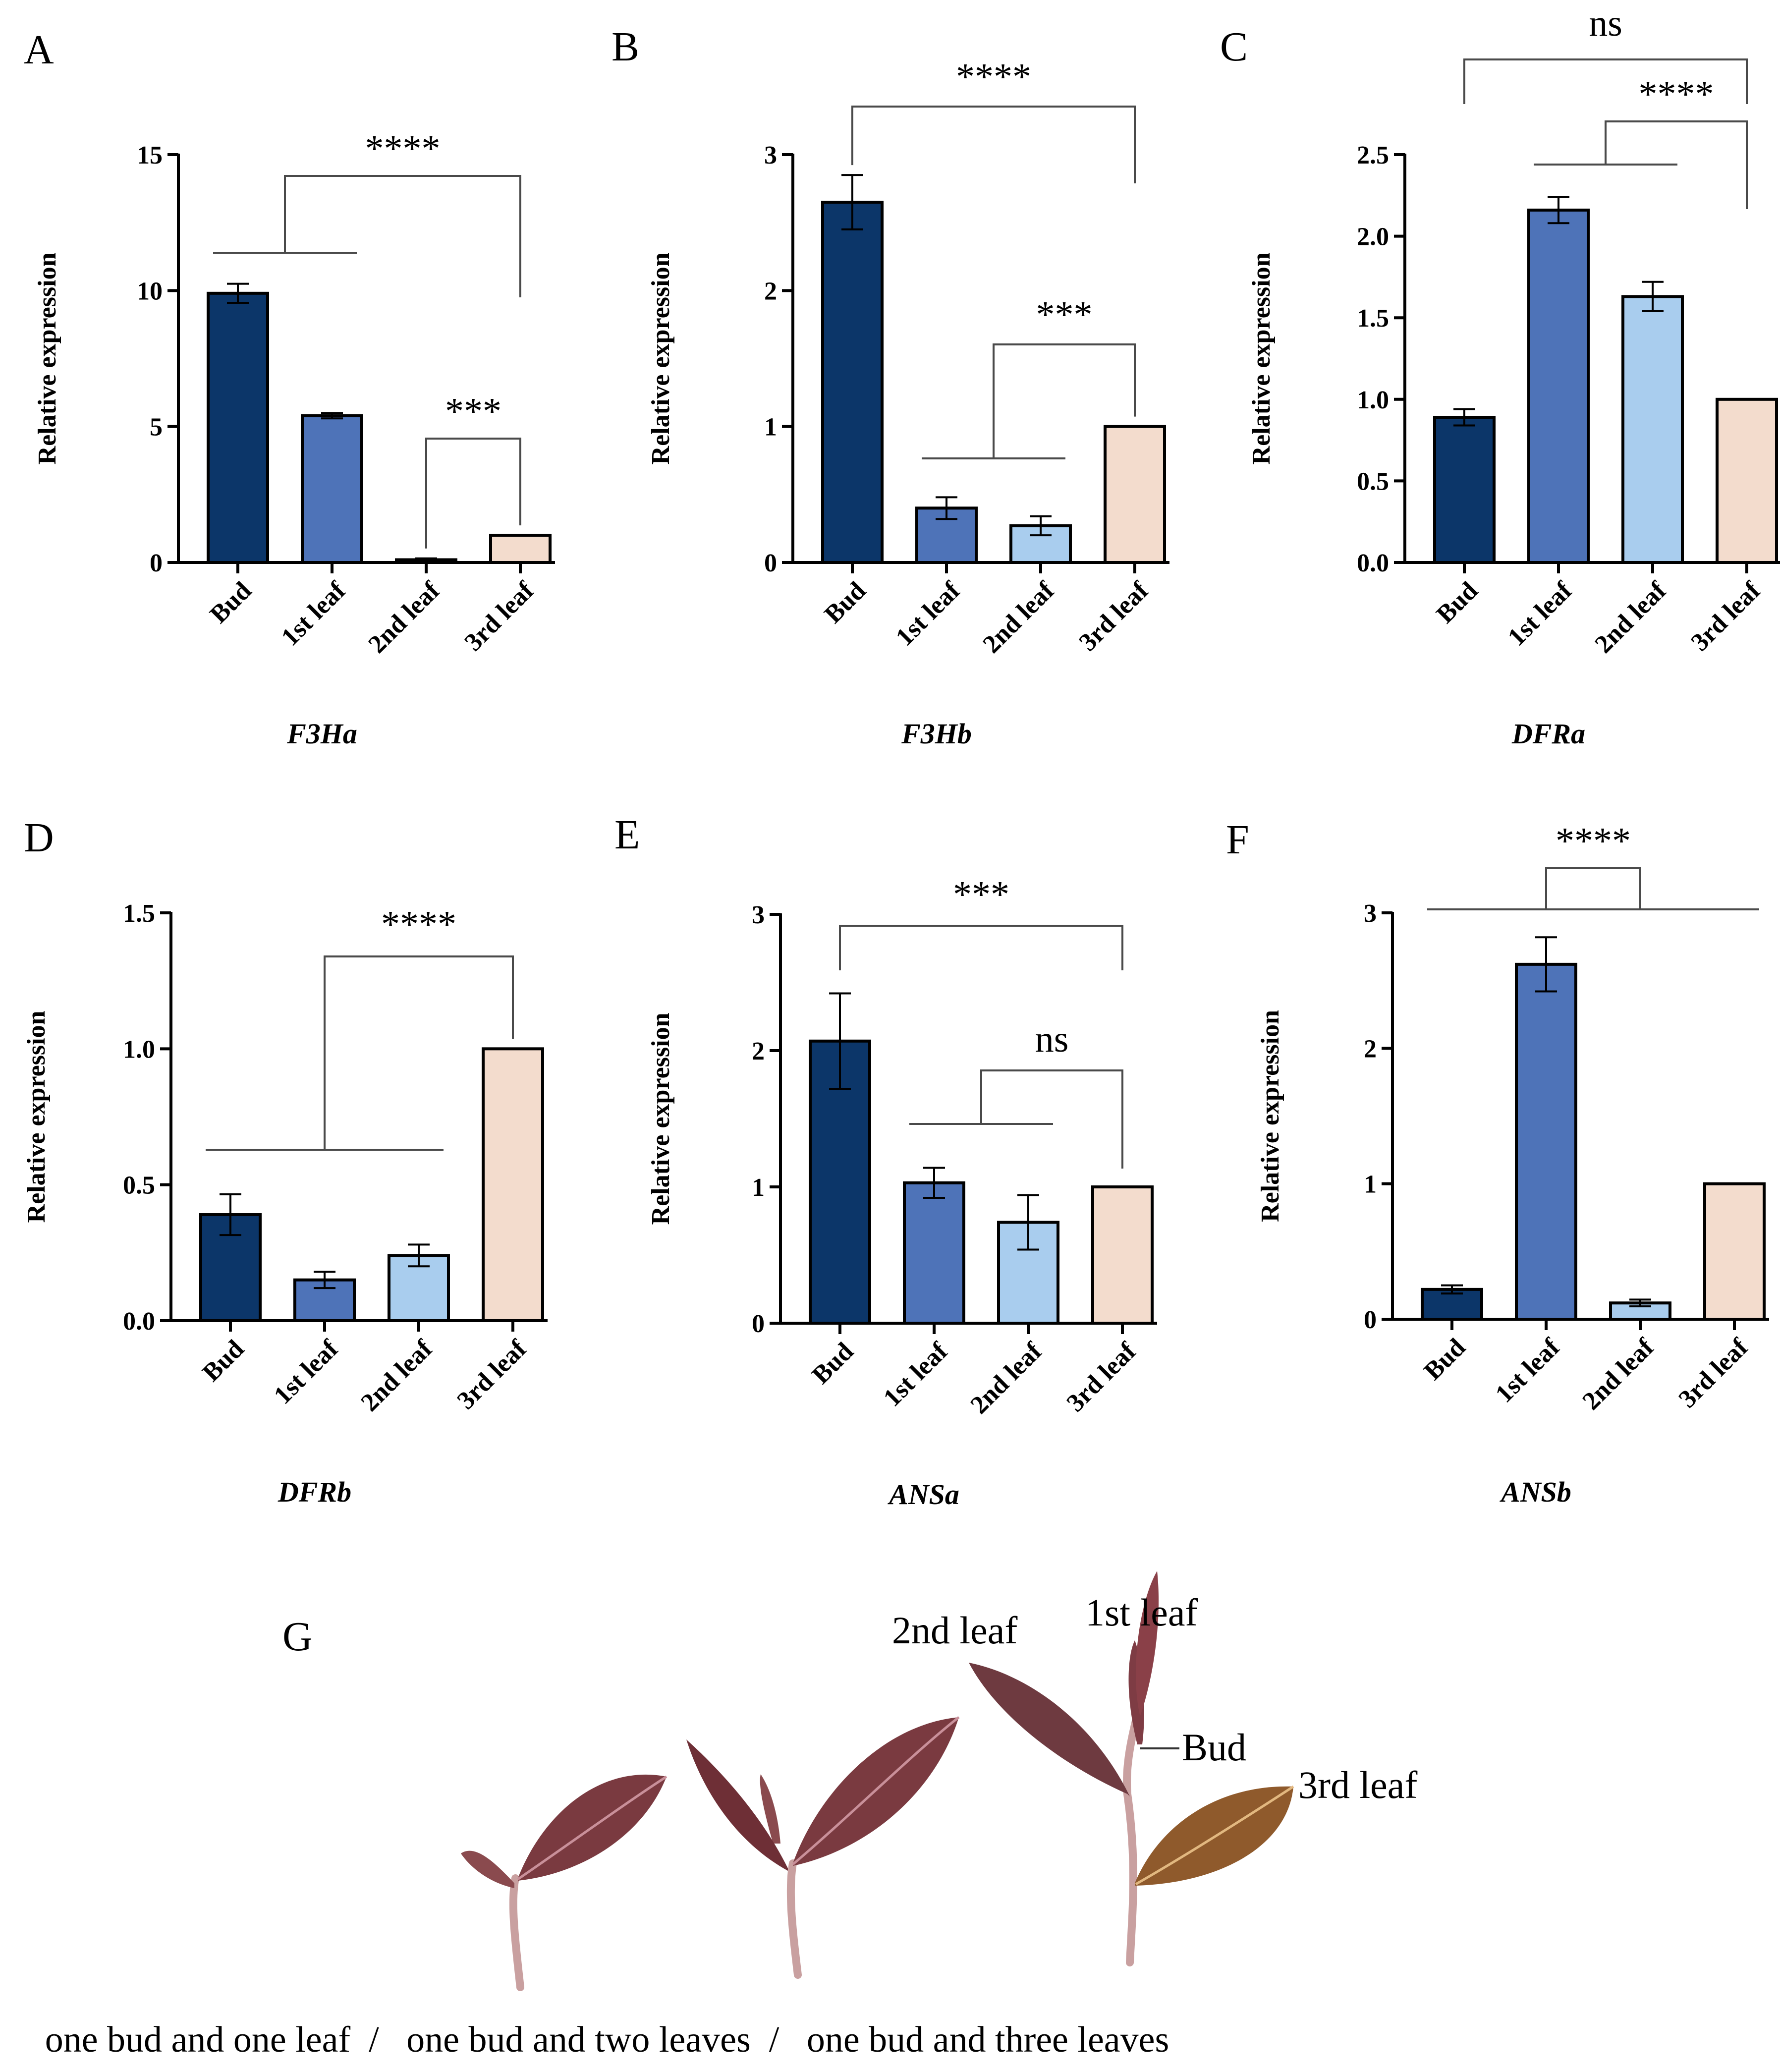  I want to click on label-1st-leaf: 1st leaf, so click(1141, 1612).